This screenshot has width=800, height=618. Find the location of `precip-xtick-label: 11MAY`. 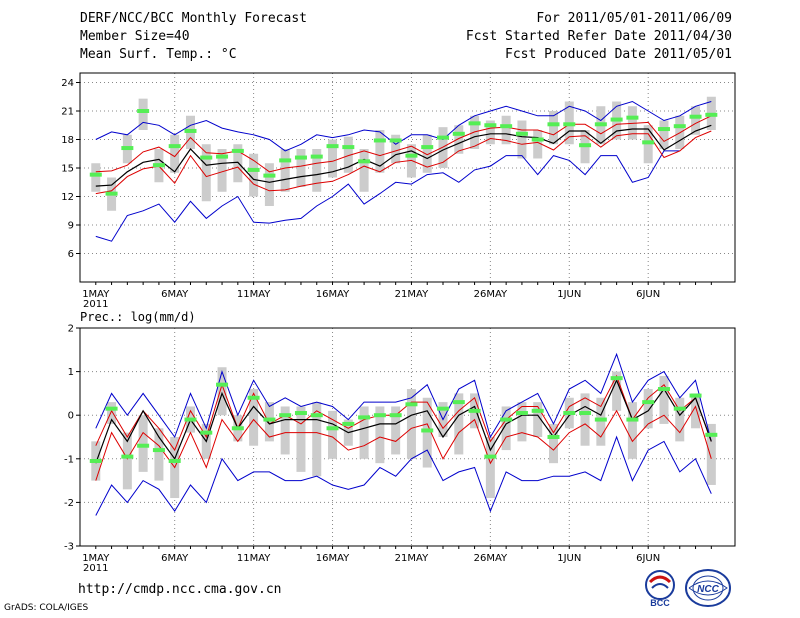

precip-xtick-label: 11MAY is located at coordinates (254, 558).